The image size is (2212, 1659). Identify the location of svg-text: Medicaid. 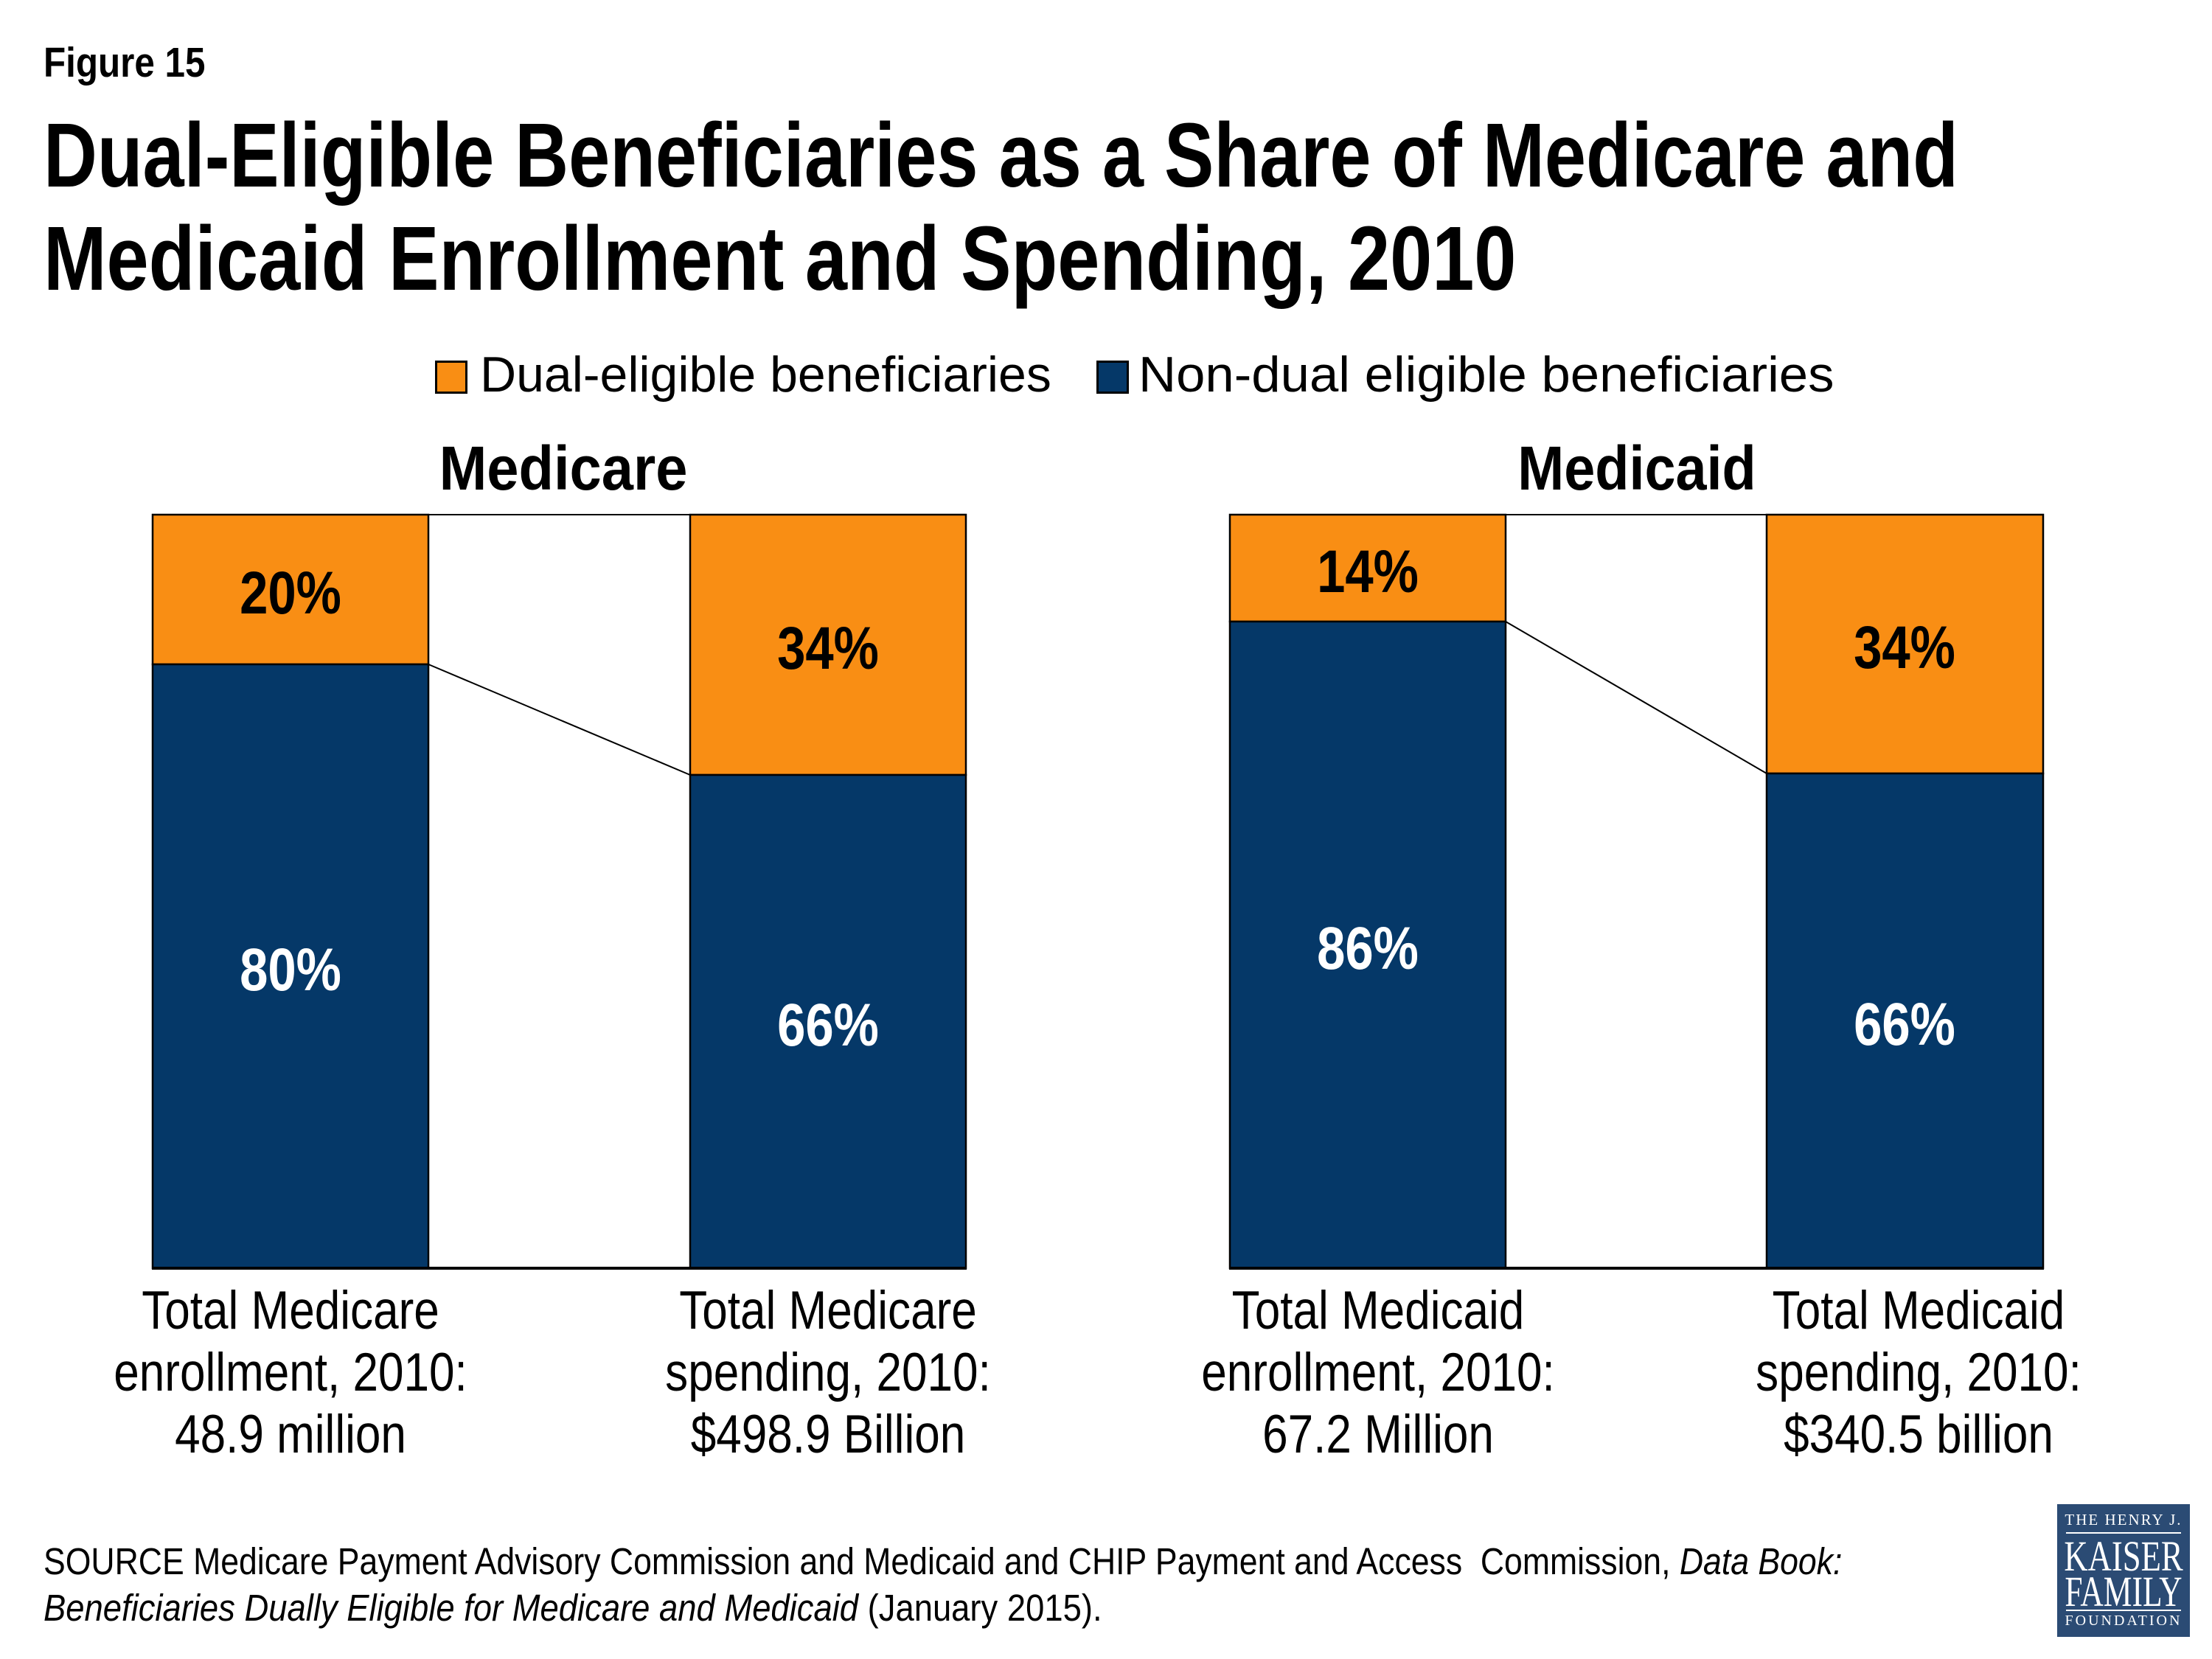
(1636, 468).